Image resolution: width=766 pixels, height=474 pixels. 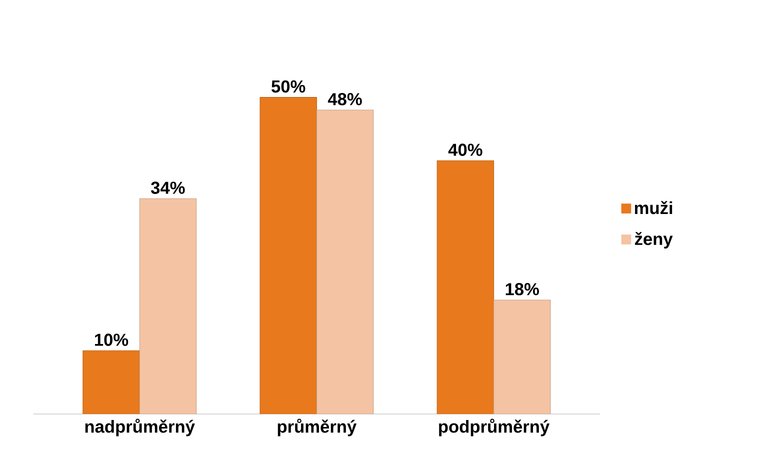 I want to click on x-tick-label: průměrný, so click(x=317, y=427).